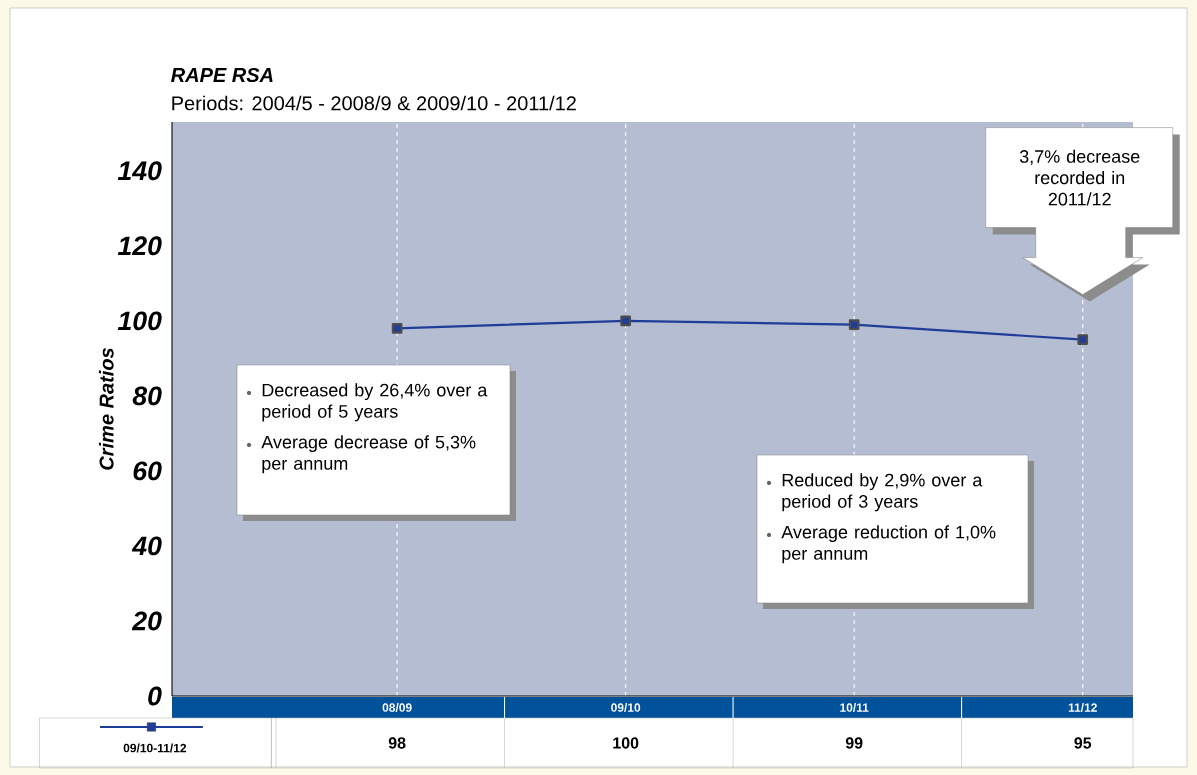 This screenshot has height=775, width=1197. What do you see at coordinates (222, 75) in the screenshot?
I see `chart-title: RAPE RSA` at bounding box center [222, 75].